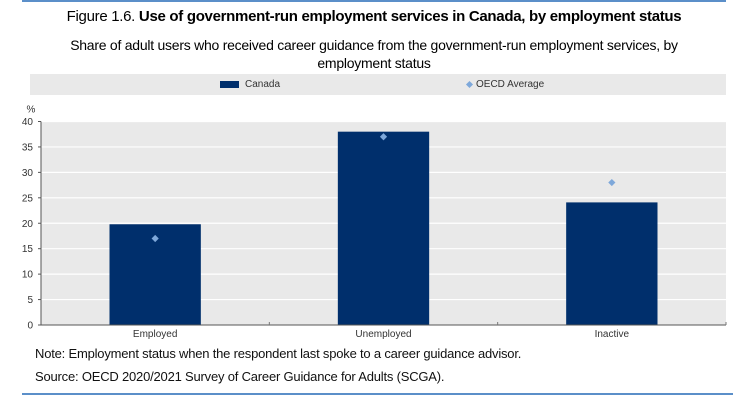 This screenshot has height=408, width=748. Describe the element at coordinates (28, 122) in the screenshot. I see `y-tick-label: 40` at that location.